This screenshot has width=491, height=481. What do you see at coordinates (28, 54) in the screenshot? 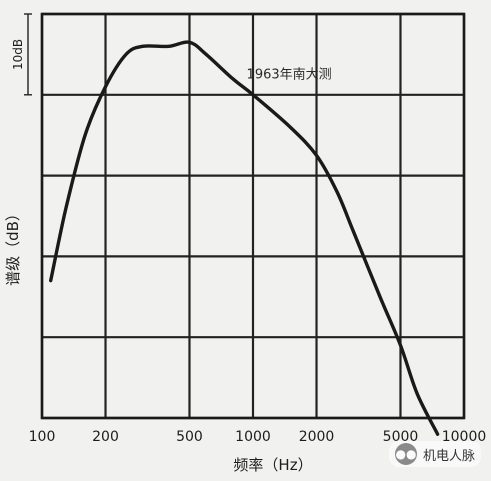
I see `scale-bar` at bounding box center [28, 54].